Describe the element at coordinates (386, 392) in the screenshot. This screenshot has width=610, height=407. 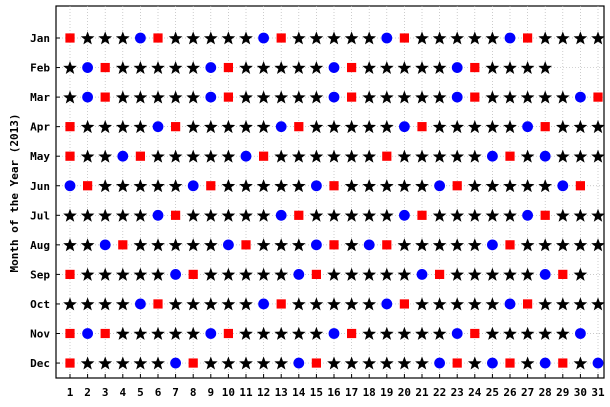
I see `x-tick-label: 19` at that location.